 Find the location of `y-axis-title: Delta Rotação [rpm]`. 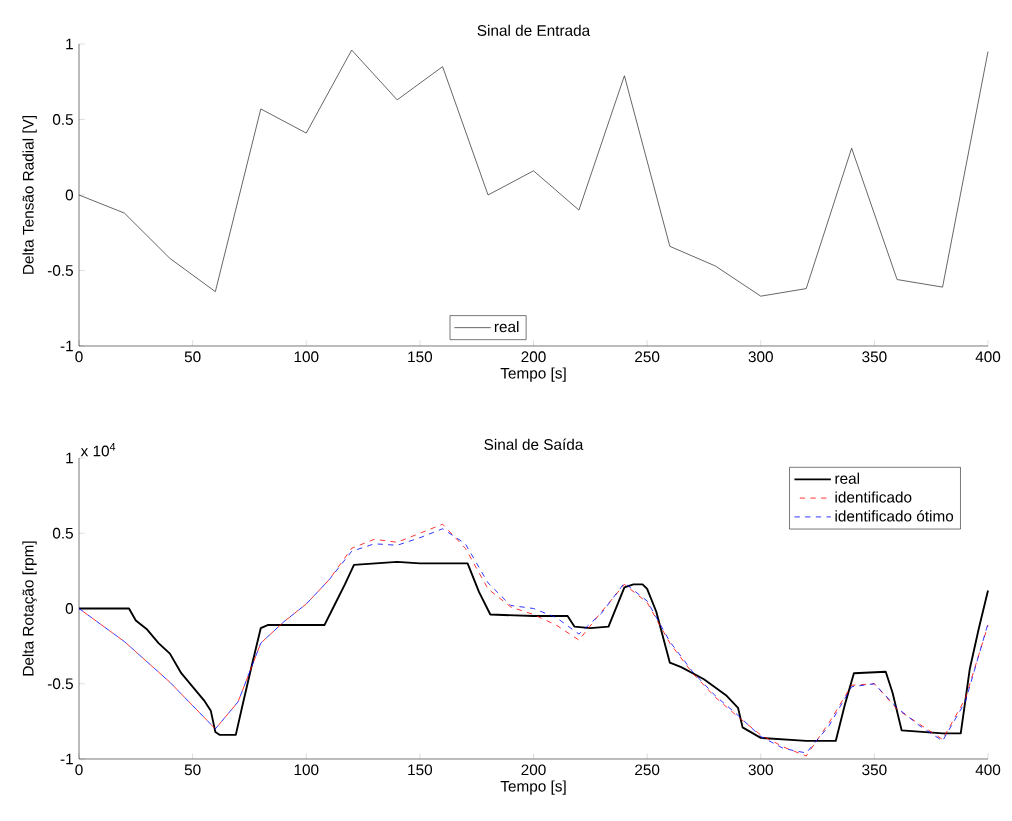

y-axis-title: Delta Rotação [rpm] is located at coordinates (29, 608).